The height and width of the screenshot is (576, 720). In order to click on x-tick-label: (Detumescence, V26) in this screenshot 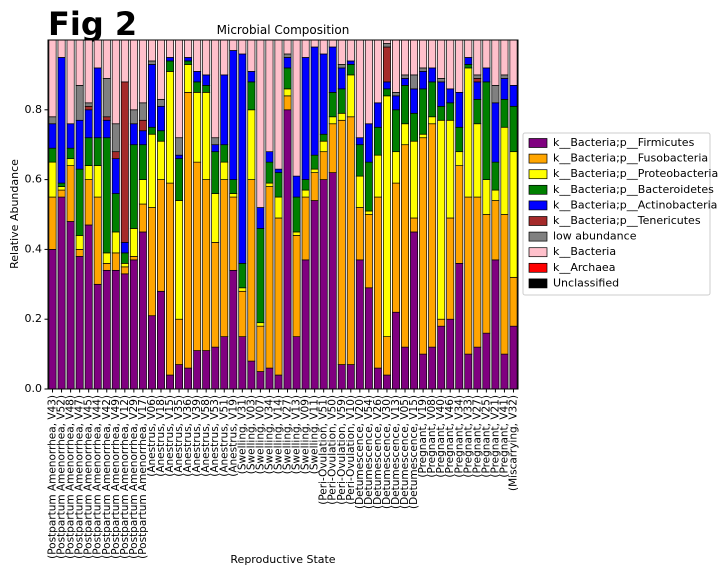, I will do `click(378, 452)`.